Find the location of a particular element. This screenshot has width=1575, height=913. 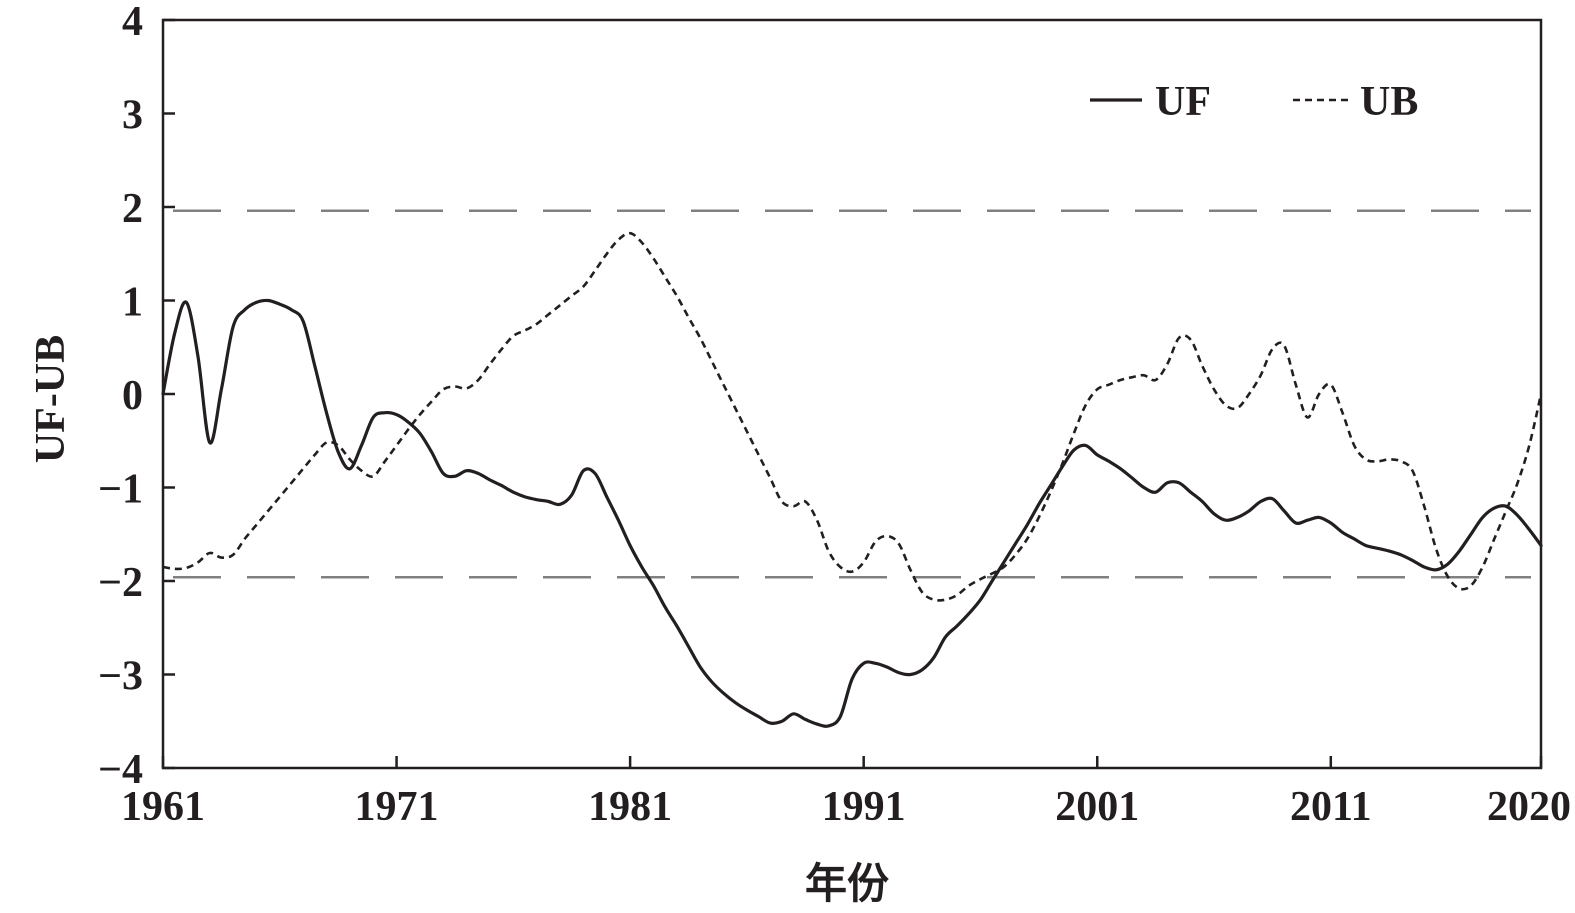

y-tick-label: 2 is located at coordinates (132, 209).